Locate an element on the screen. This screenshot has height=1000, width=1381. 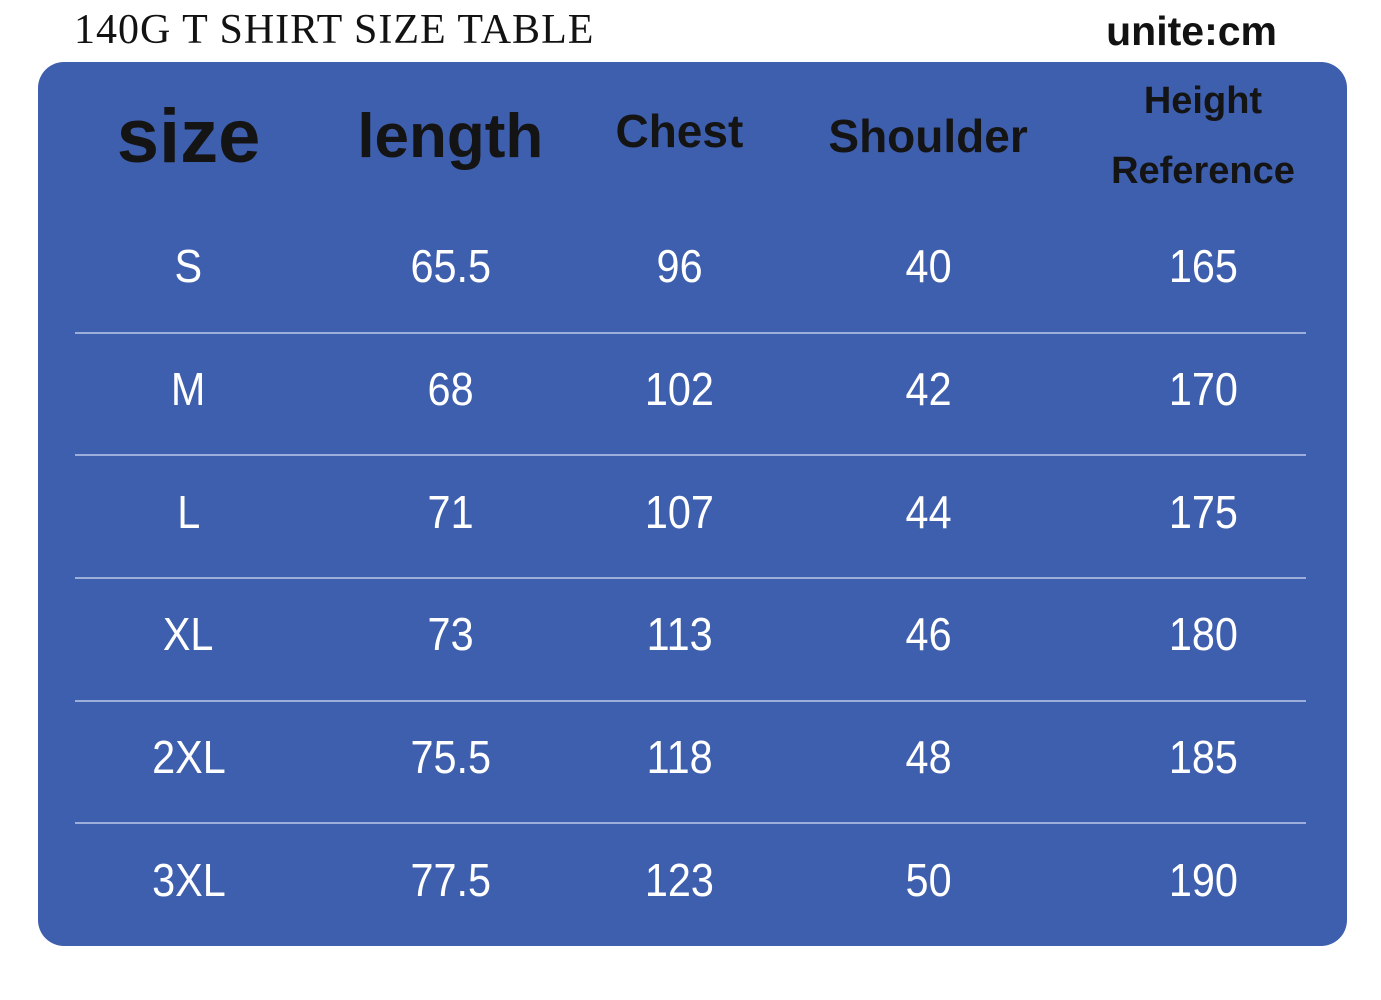
cell-value: S is located at coordinates (188, 266).